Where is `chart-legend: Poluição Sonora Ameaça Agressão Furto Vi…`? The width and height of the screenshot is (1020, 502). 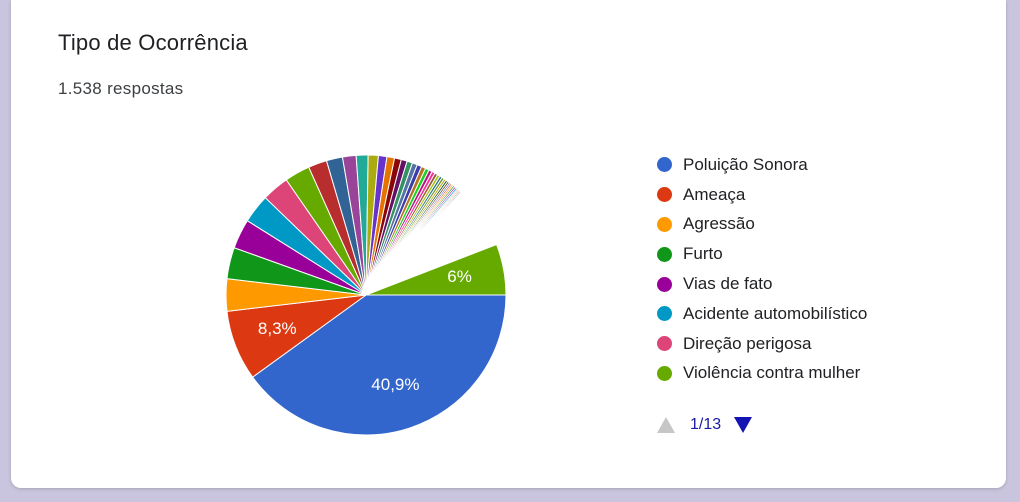
chart-legend: Poluição Sonora Ameaça Agressão Furto Vi… is located at coordinates (762, 269).